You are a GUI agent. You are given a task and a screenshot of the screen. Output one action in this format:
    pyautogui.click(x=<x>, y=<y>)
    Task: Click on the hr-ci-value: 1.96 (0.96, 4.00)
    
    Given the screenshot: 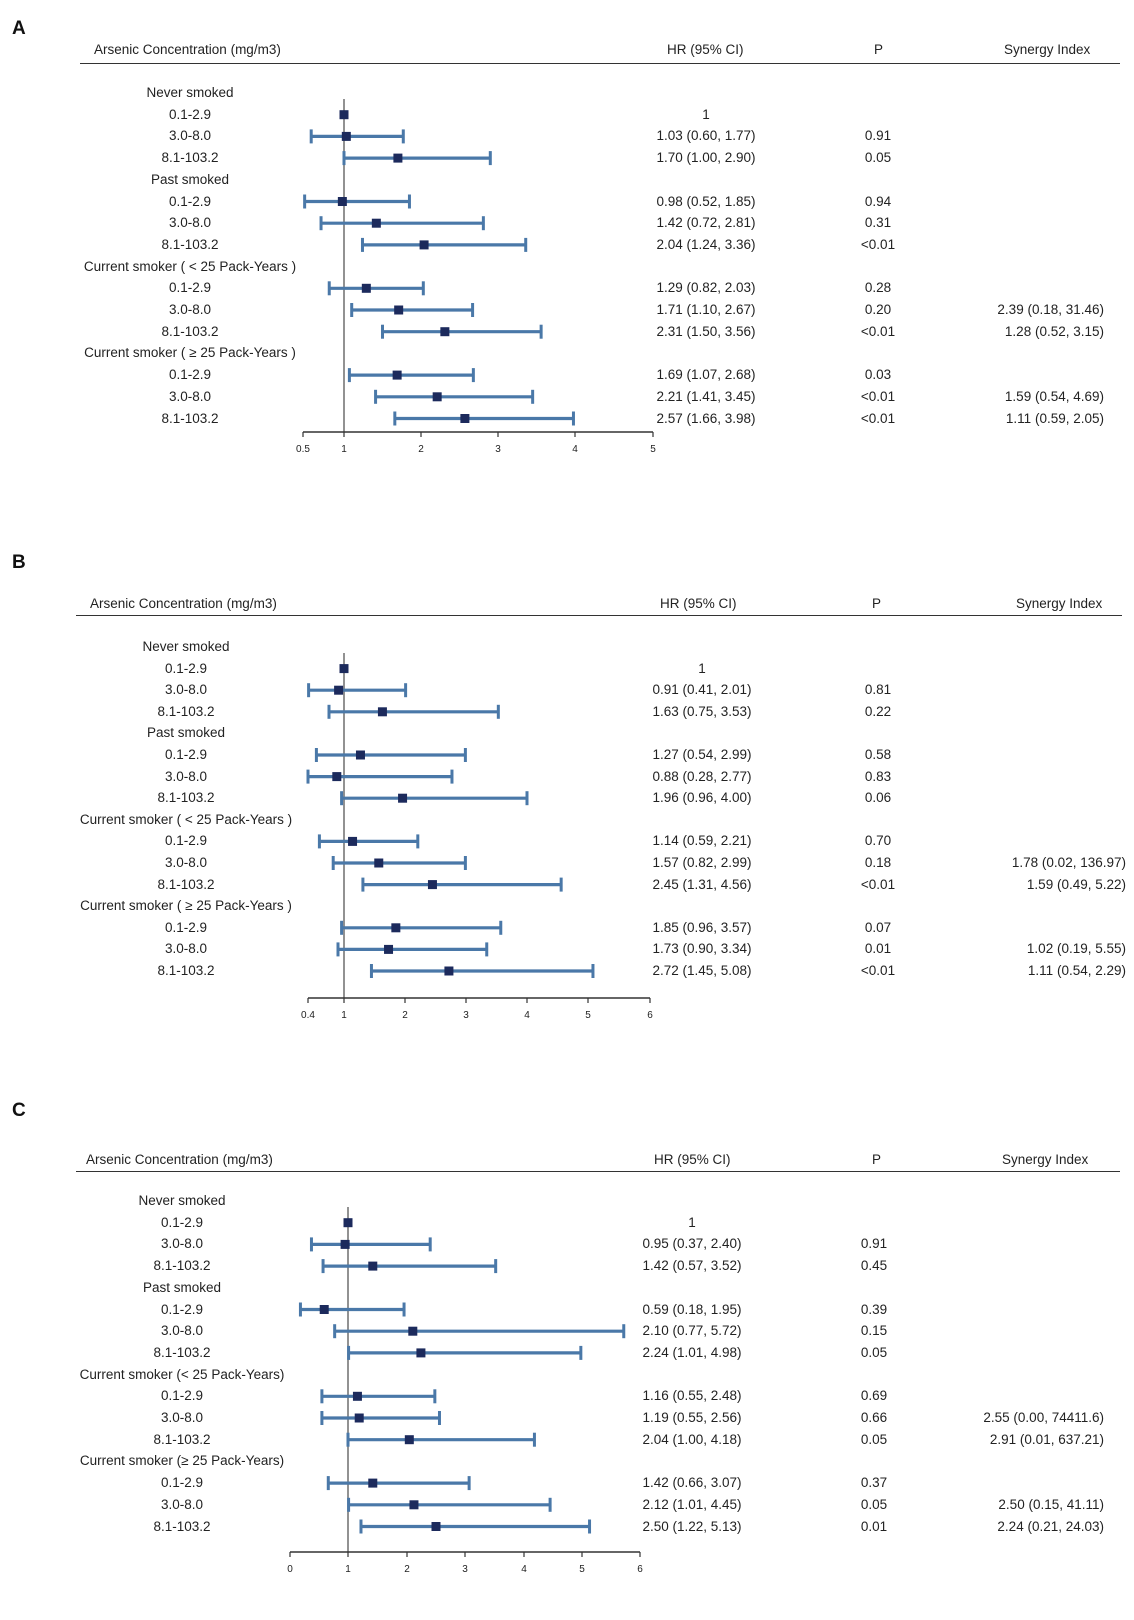 What is the action you would take?
    pyautogui.click(x=702, y=798)
    